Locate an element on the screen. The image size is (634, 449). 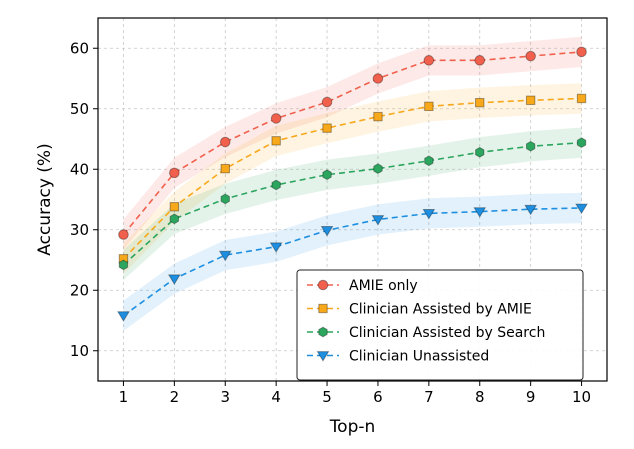
x-tick-label: 1 is located at coordinates (124, 397).